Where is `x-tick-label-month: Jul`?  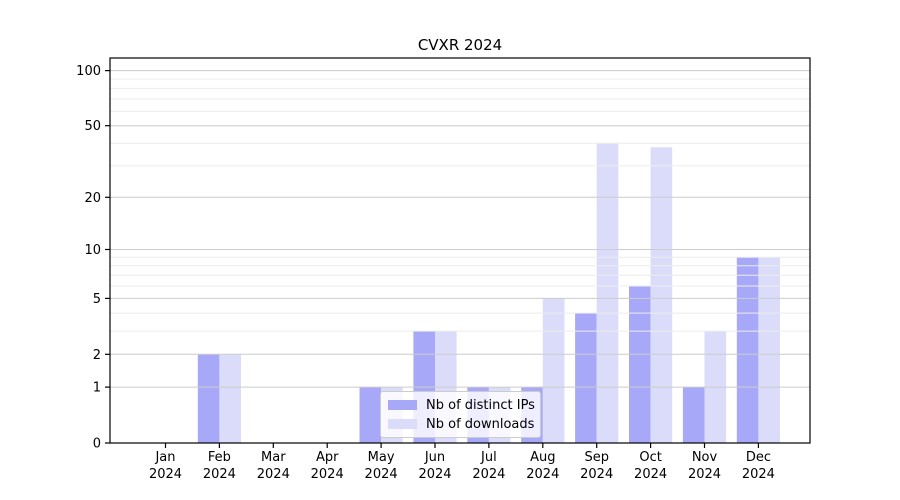
x-tick-label-month: Jul is located at coordinates (488, 457).